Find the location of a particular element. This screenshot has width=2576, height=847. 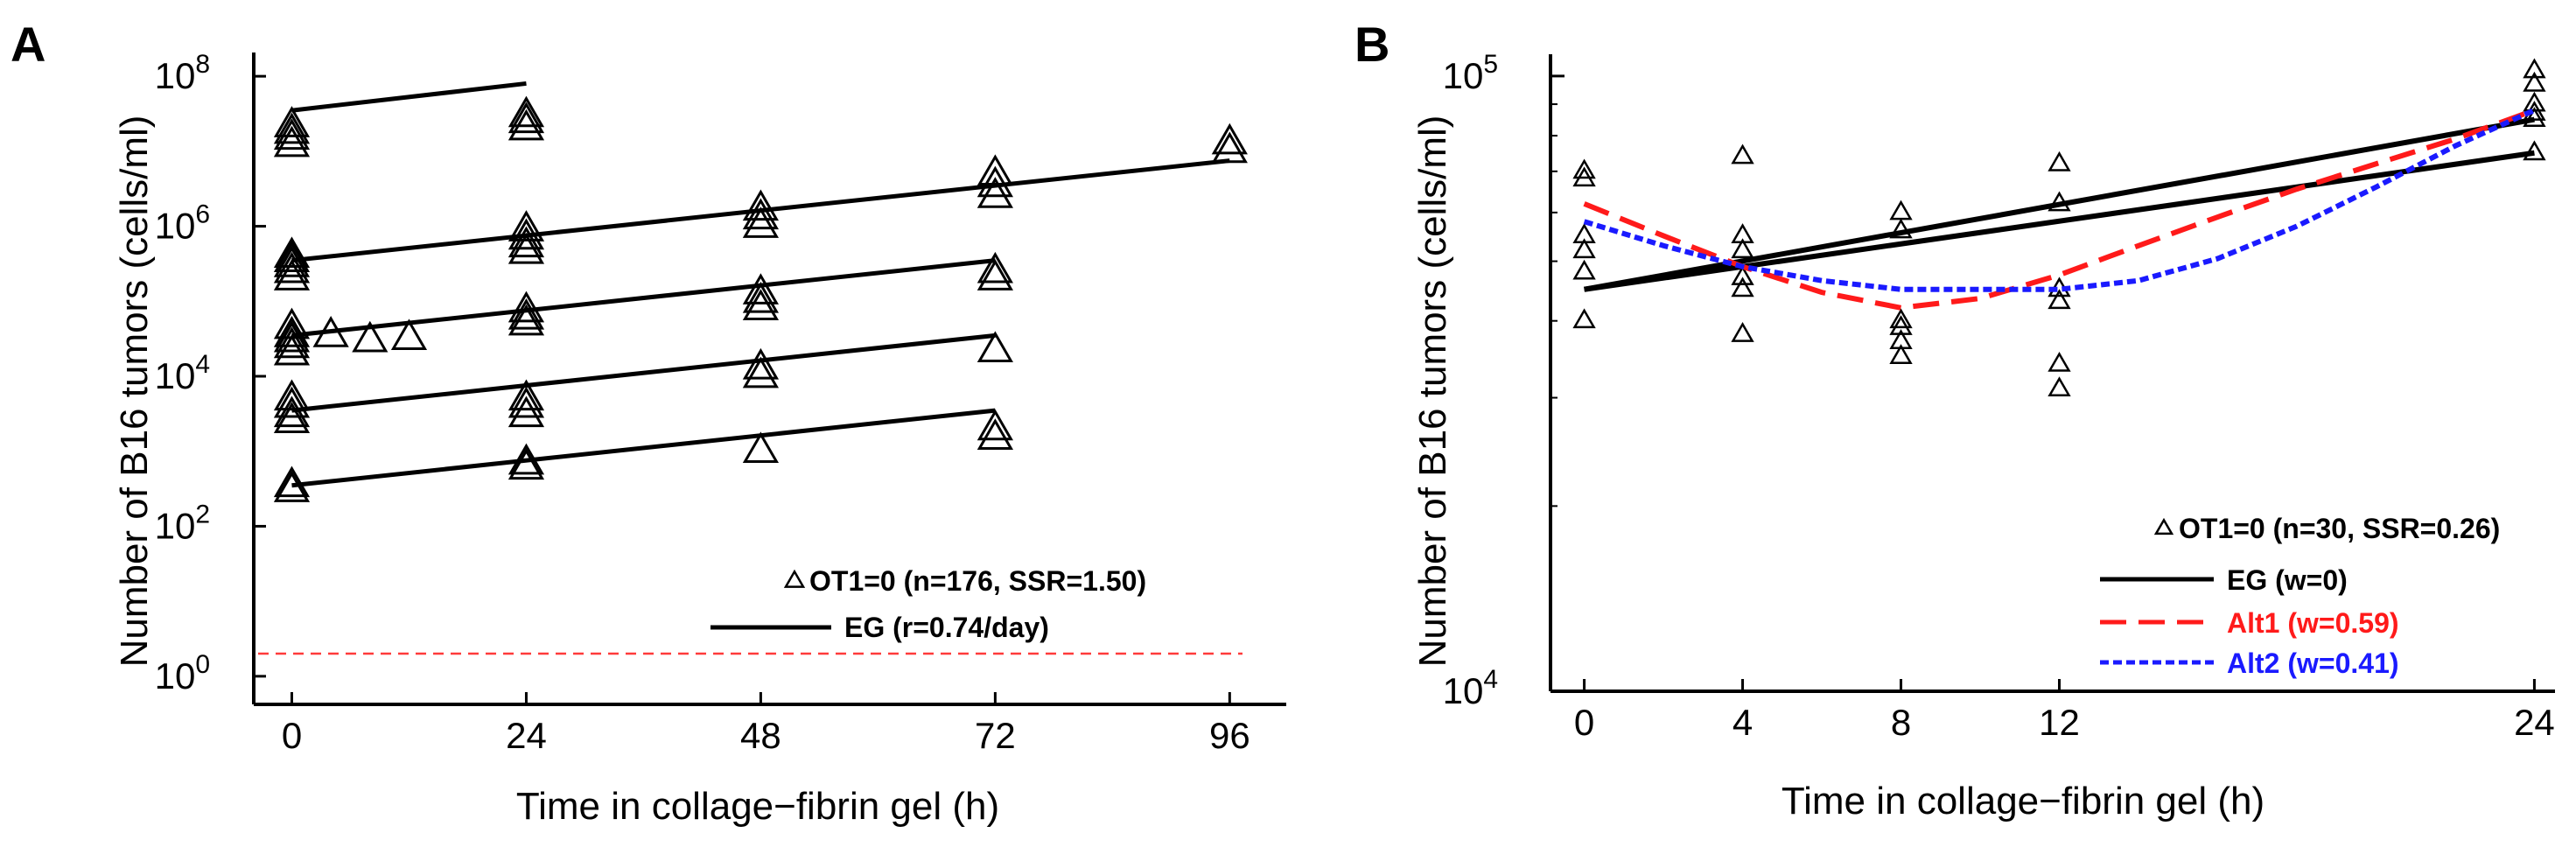

legend-marker-triangle-b is located at coordinates (2163, 526).